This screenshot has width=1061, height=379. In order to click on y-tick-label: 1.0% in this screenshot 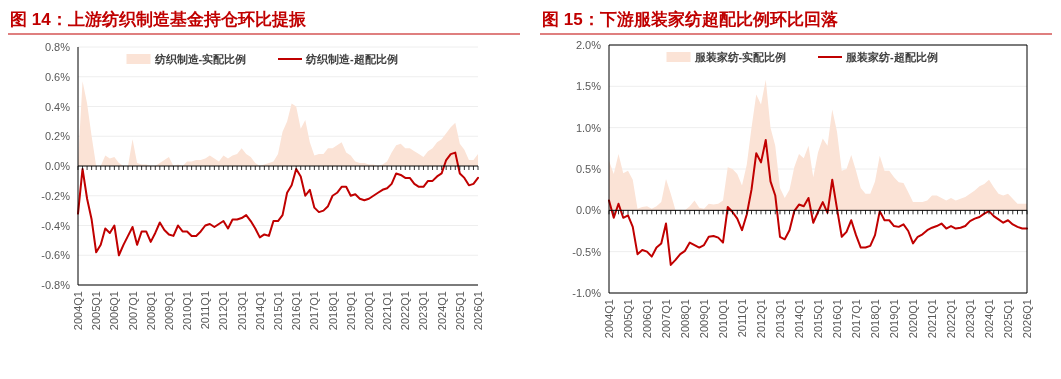, I will do `click(588, 127)`.